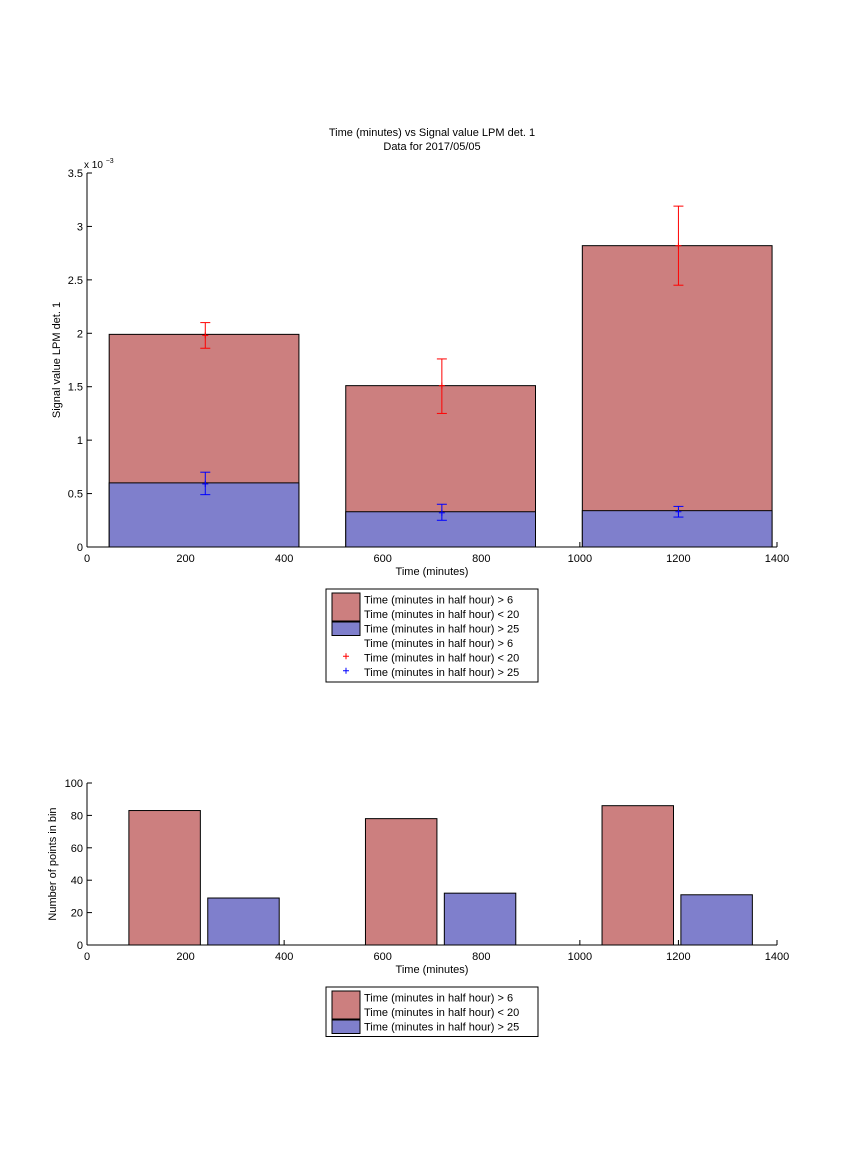 The width and height of the screenshot is (864, 1152). I want to click on chart2-legend-box, so click(432, 1011).